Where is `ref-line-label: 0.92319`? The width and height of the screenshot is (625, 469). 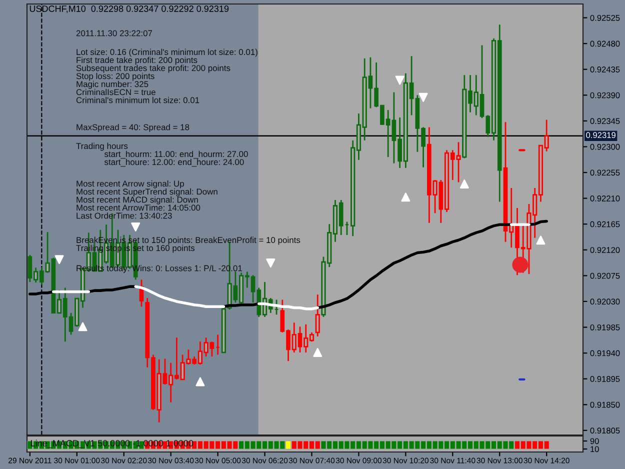 ref-line-label: 0.92319 is located at coordinates (601, 135).